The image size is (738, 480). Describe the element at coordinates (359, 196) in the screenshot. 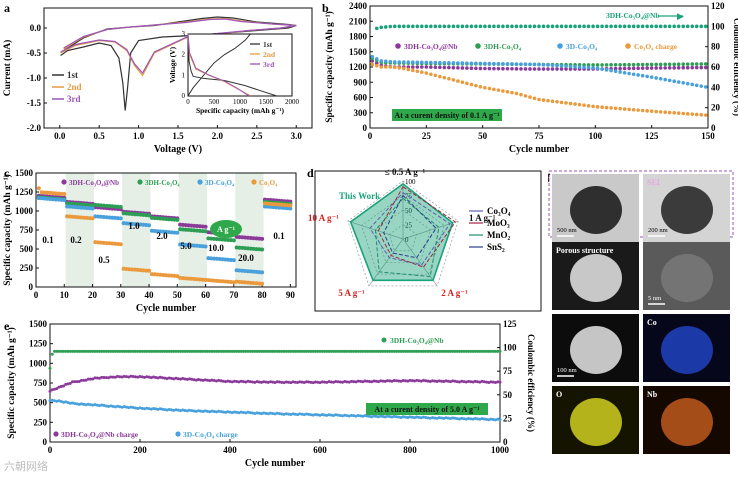

I see `this-work-label: This Work` at that location.